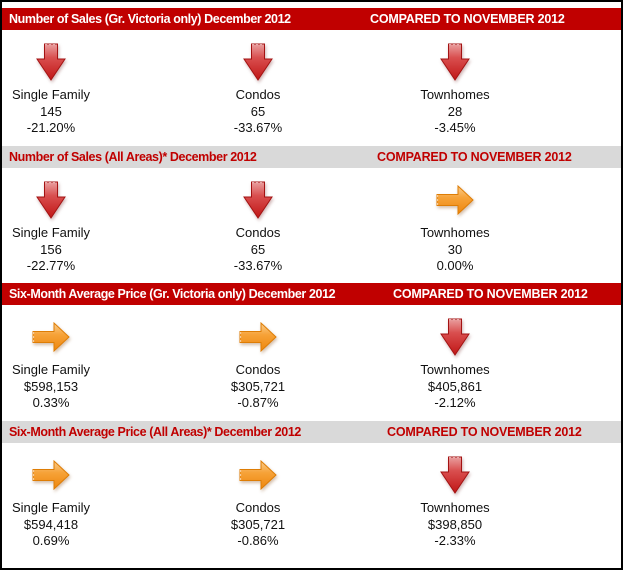 The image size is (623, 570). Describe the element at coordinates (455, 111) in the screenshot. I see `stat-value: 28` at that location.